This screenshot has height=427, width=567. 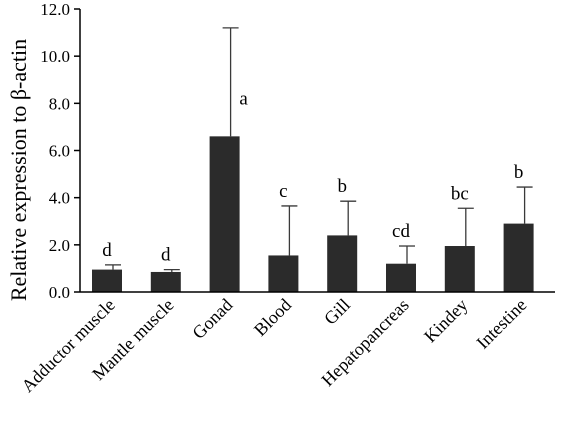 I want to click on significance-letter: c, so click(x=283, y=191).